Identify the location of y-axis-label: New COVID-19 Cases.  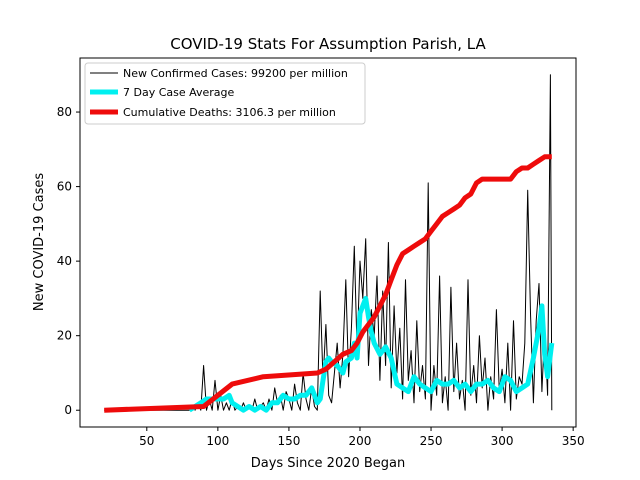
(39, 242).